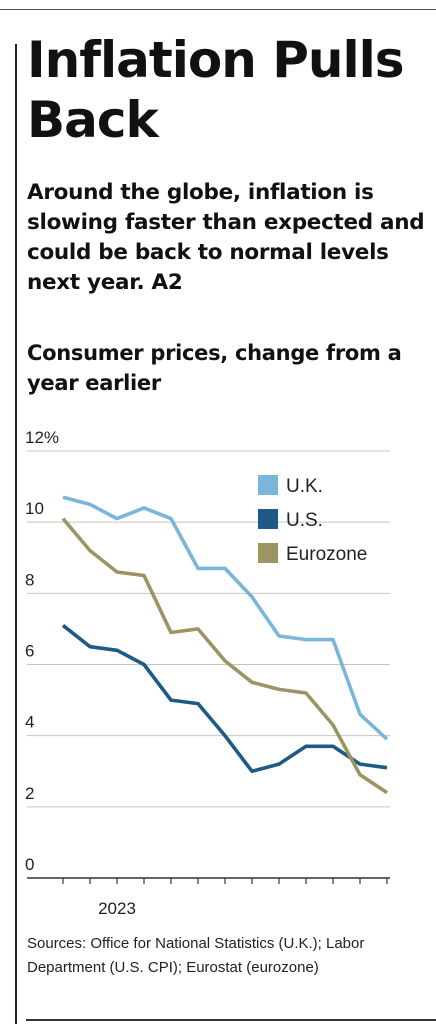 The width and height of the screenshot is (436, 1024). I want to click on y-tick-label: 12%, so click(42, 437).